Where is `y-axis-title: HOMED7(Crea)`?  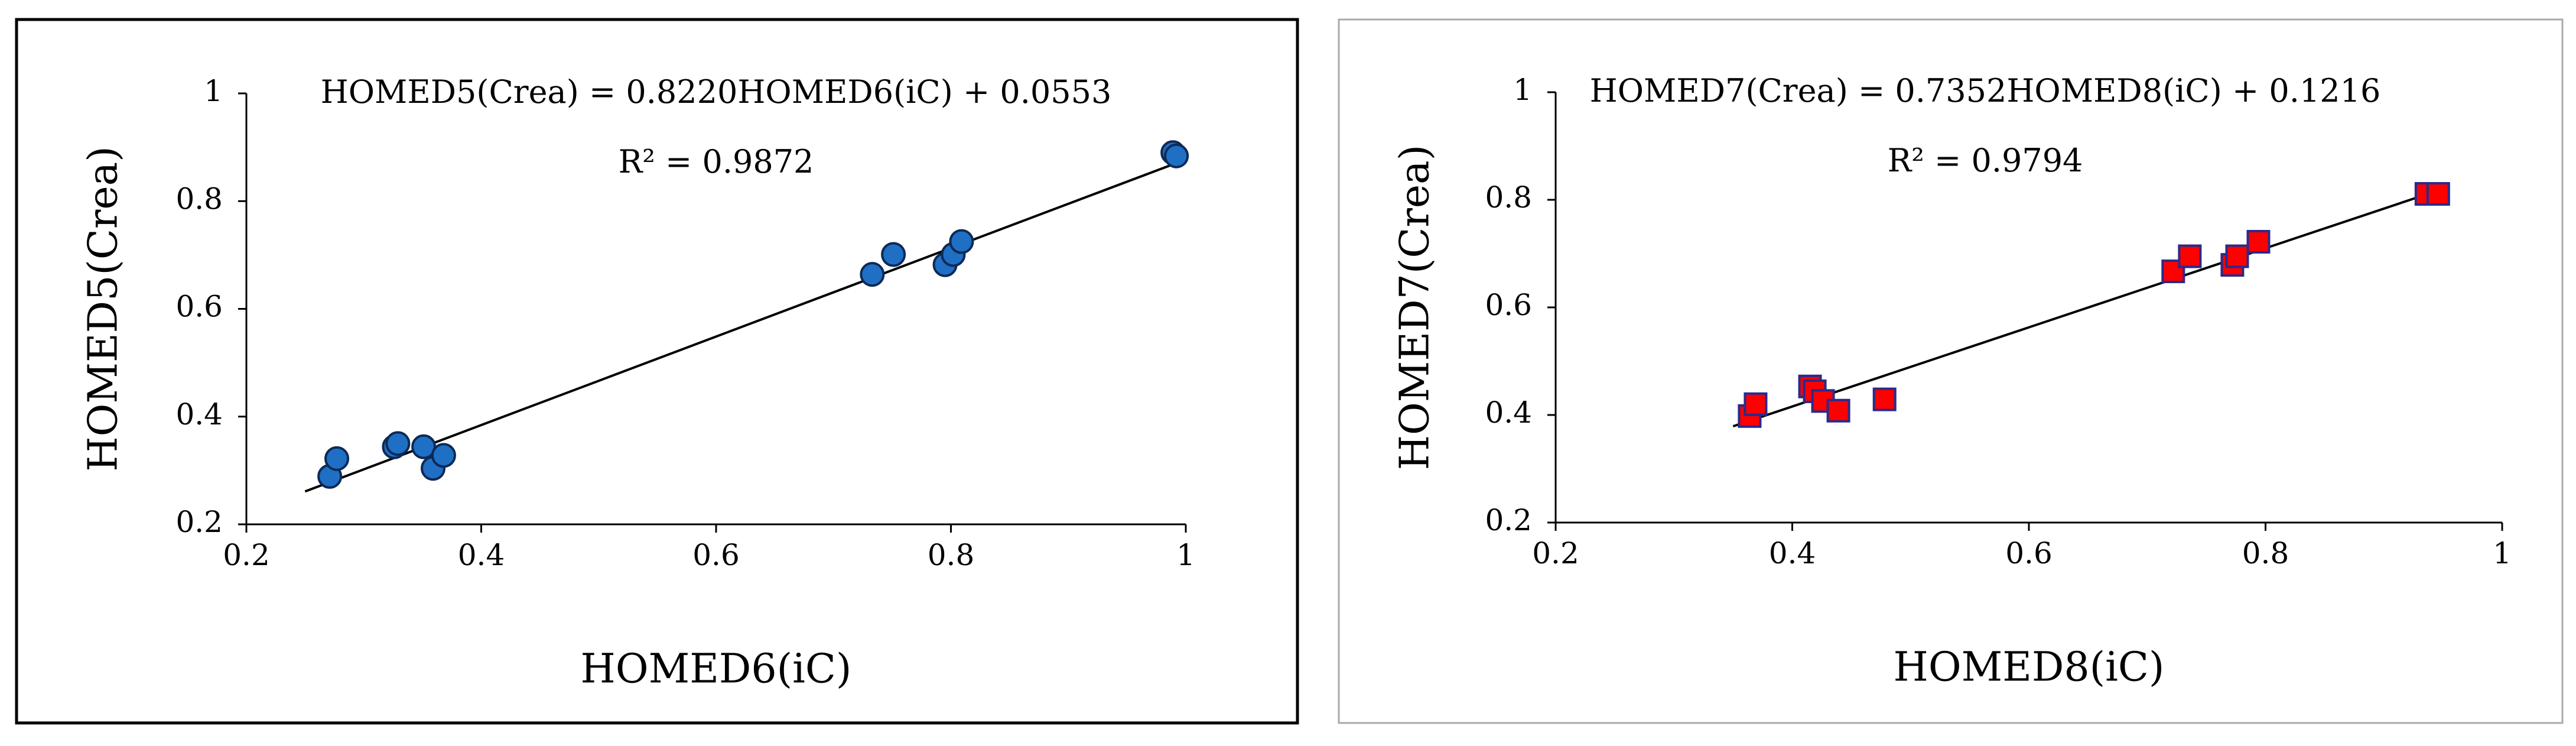
y-axis-title: HOMED7(Crea) is located at coordinates (1416, 307).